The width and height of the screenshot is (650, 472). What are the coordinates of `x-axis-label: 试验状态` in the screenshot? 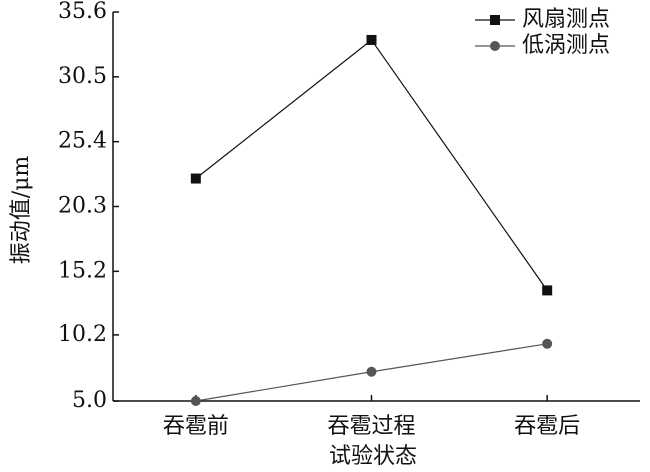 It's located at (373, 456).